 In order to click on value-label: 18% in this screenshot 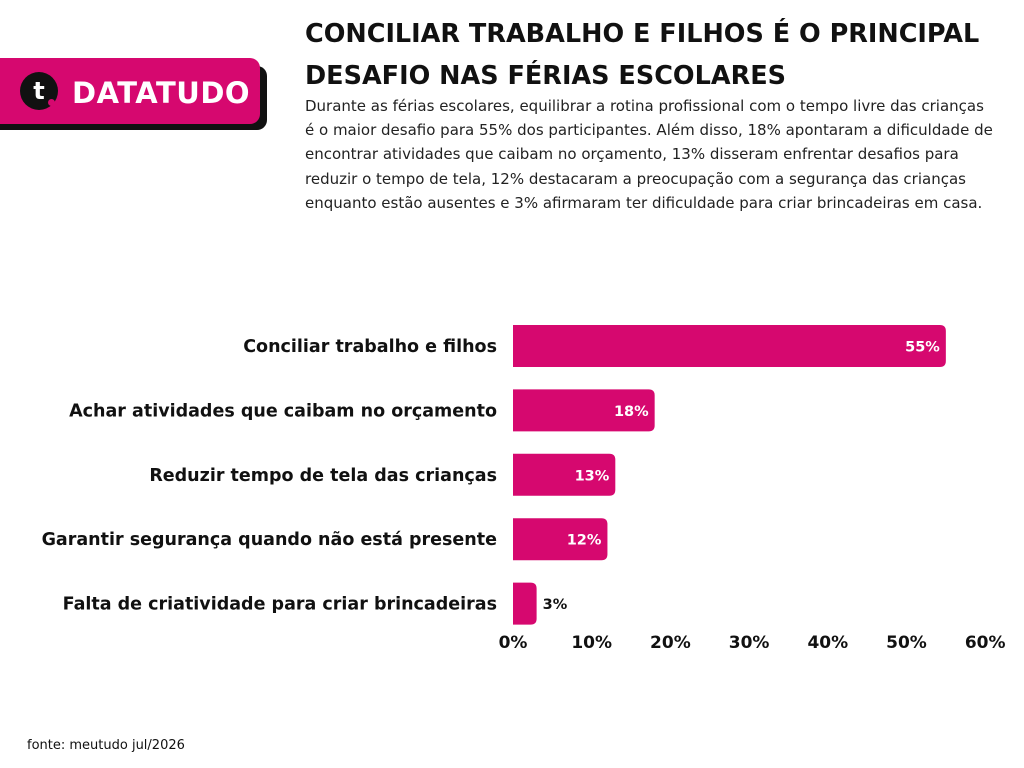, I will do `click(631, 412)`.